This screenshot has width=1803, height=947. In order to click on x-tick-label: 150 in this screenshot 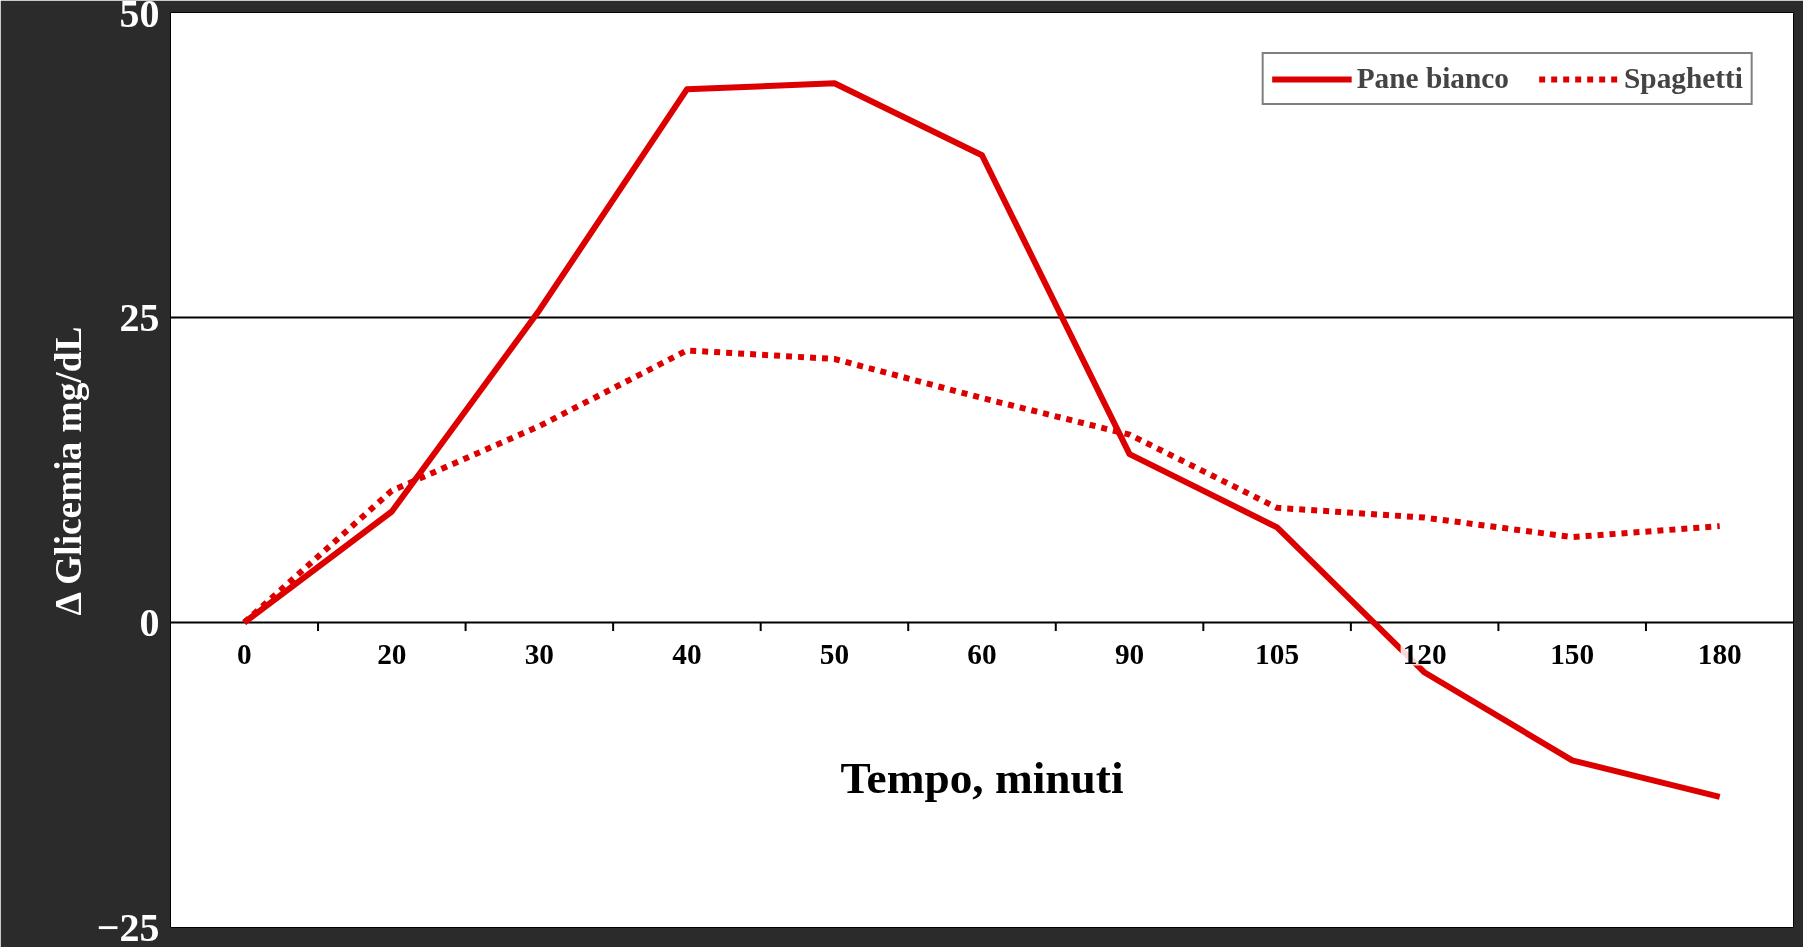, I will do `click(1572, 653)`.